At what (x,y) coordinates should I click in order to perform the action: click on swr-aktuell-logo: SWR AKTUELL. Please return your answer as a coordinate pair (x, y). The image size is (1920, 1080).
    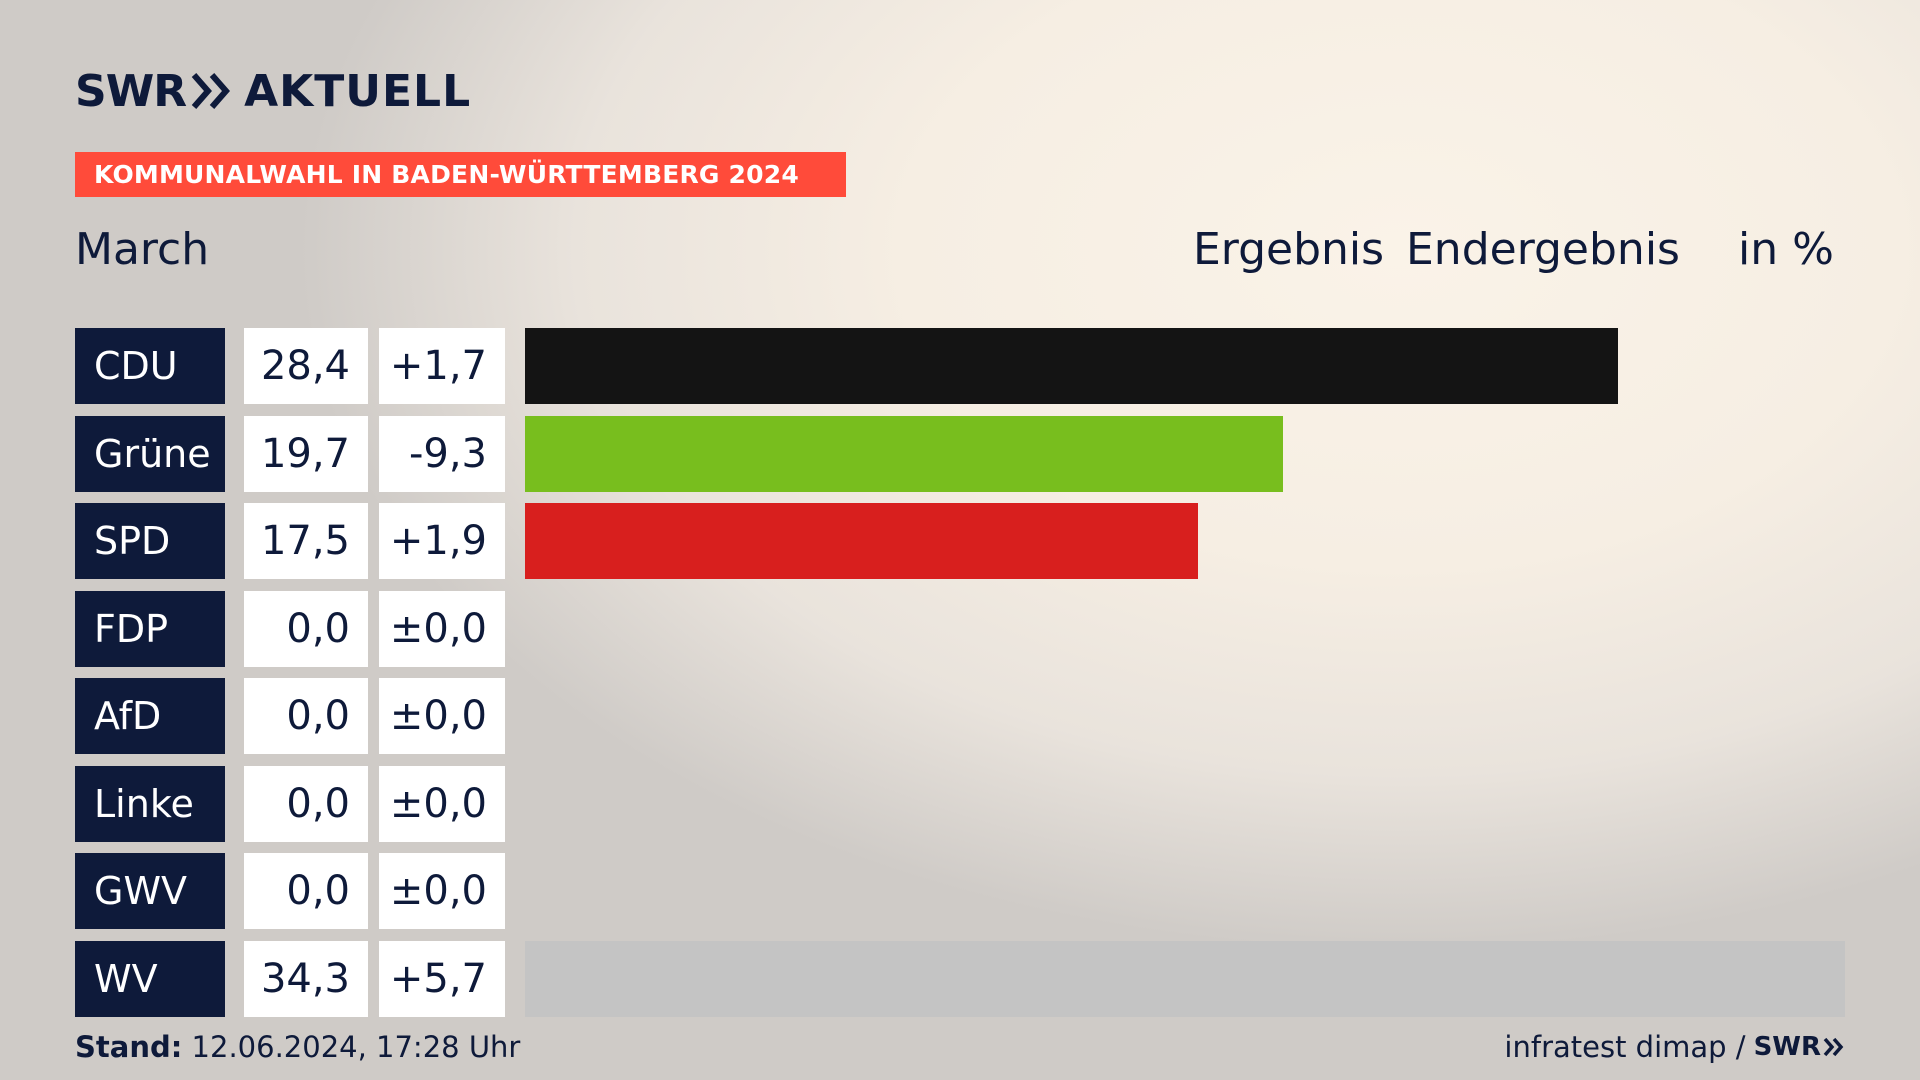
    Looking at the image, I should click on (273, 91).